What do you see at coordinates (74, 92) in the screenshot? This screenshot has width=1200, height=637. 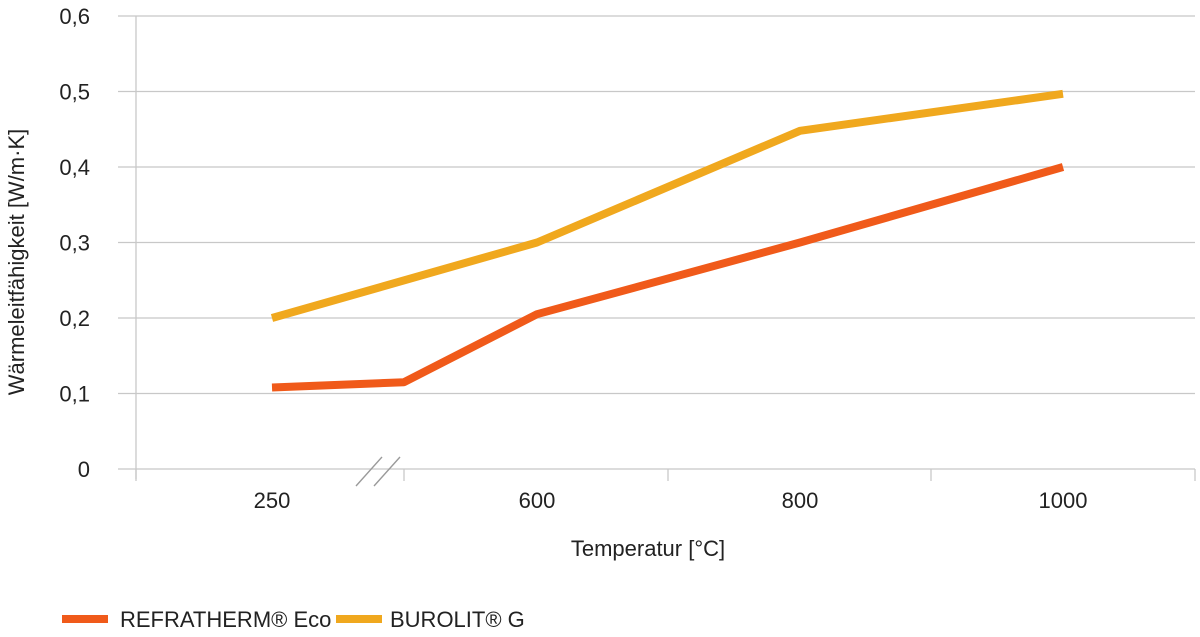 I see `y-tick-label-5: 0,5` at bounding box center [74, 92].